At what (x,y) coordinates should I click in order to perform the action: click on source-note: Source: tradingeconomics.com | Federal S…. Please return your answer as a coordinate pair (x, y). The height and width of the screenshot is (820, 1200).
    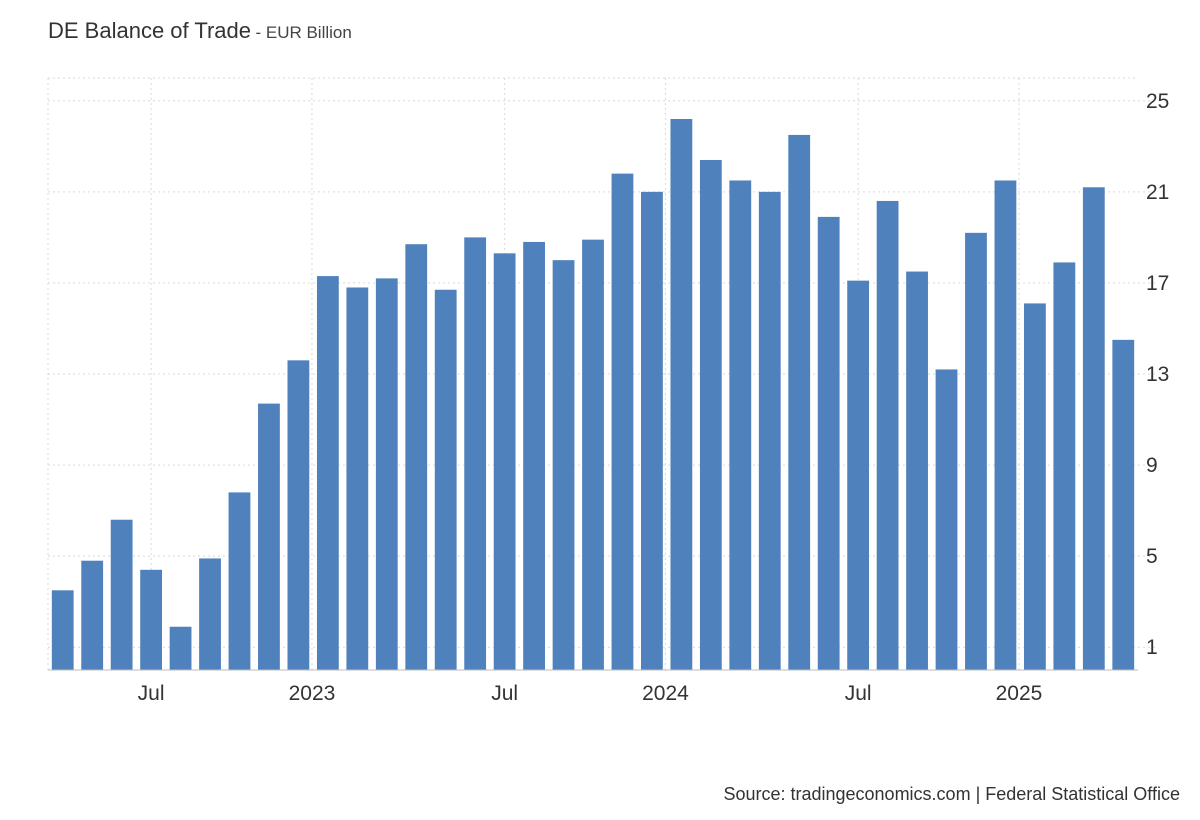
    Looking at the image, I should click on (951, 794).